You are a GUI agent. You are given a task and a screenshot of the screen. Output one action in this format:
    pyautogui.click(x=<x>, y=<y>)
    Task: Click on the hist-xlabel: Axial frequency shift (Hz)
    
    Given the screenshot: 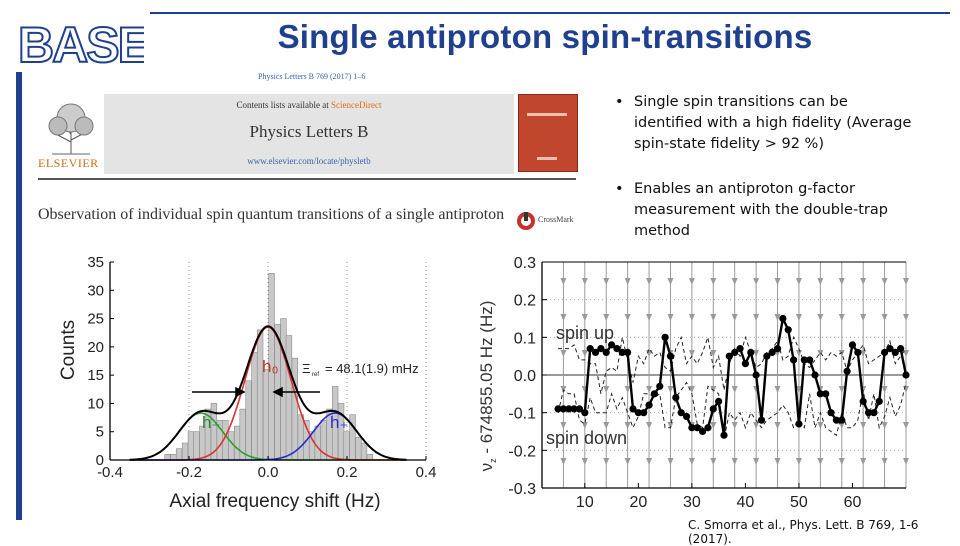 What is the action you would take?
    pyautogui.click(x=274, y=501)
    